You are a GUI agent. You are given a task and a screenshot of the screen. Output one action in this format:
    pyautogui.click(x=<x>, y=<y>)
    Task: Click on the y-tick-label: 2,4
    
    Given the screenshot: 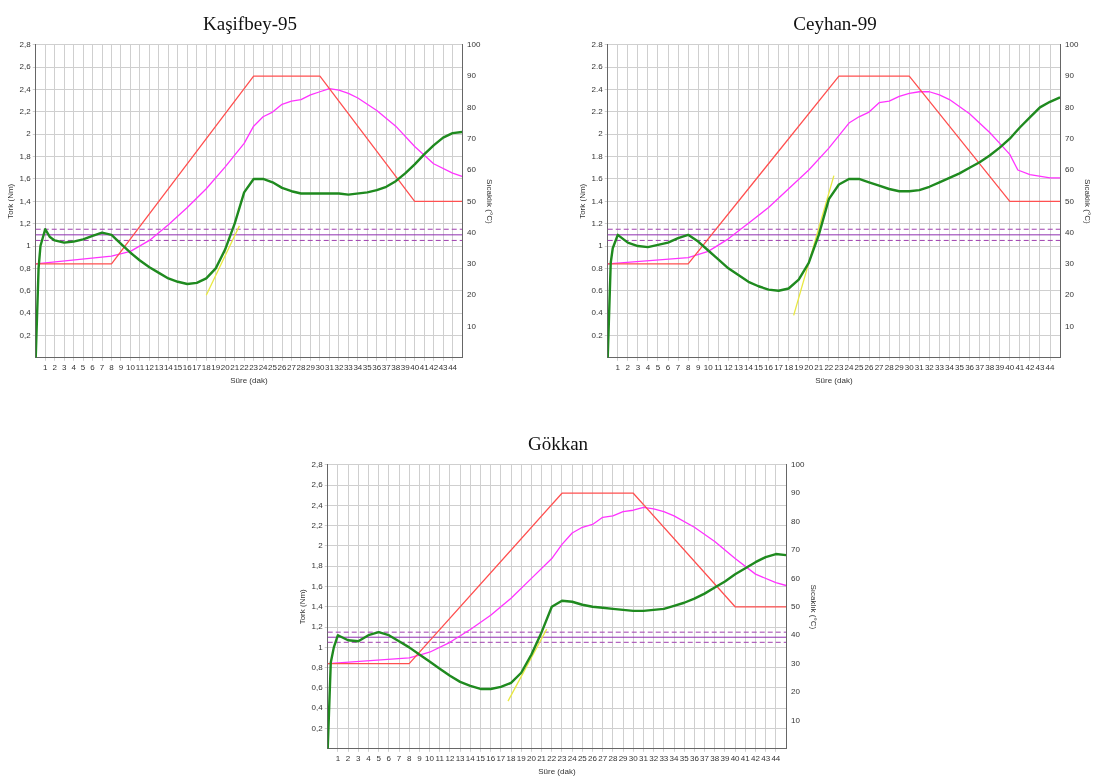 What is the action you would take?
    pyautogui.click(x=317, y=505)
    